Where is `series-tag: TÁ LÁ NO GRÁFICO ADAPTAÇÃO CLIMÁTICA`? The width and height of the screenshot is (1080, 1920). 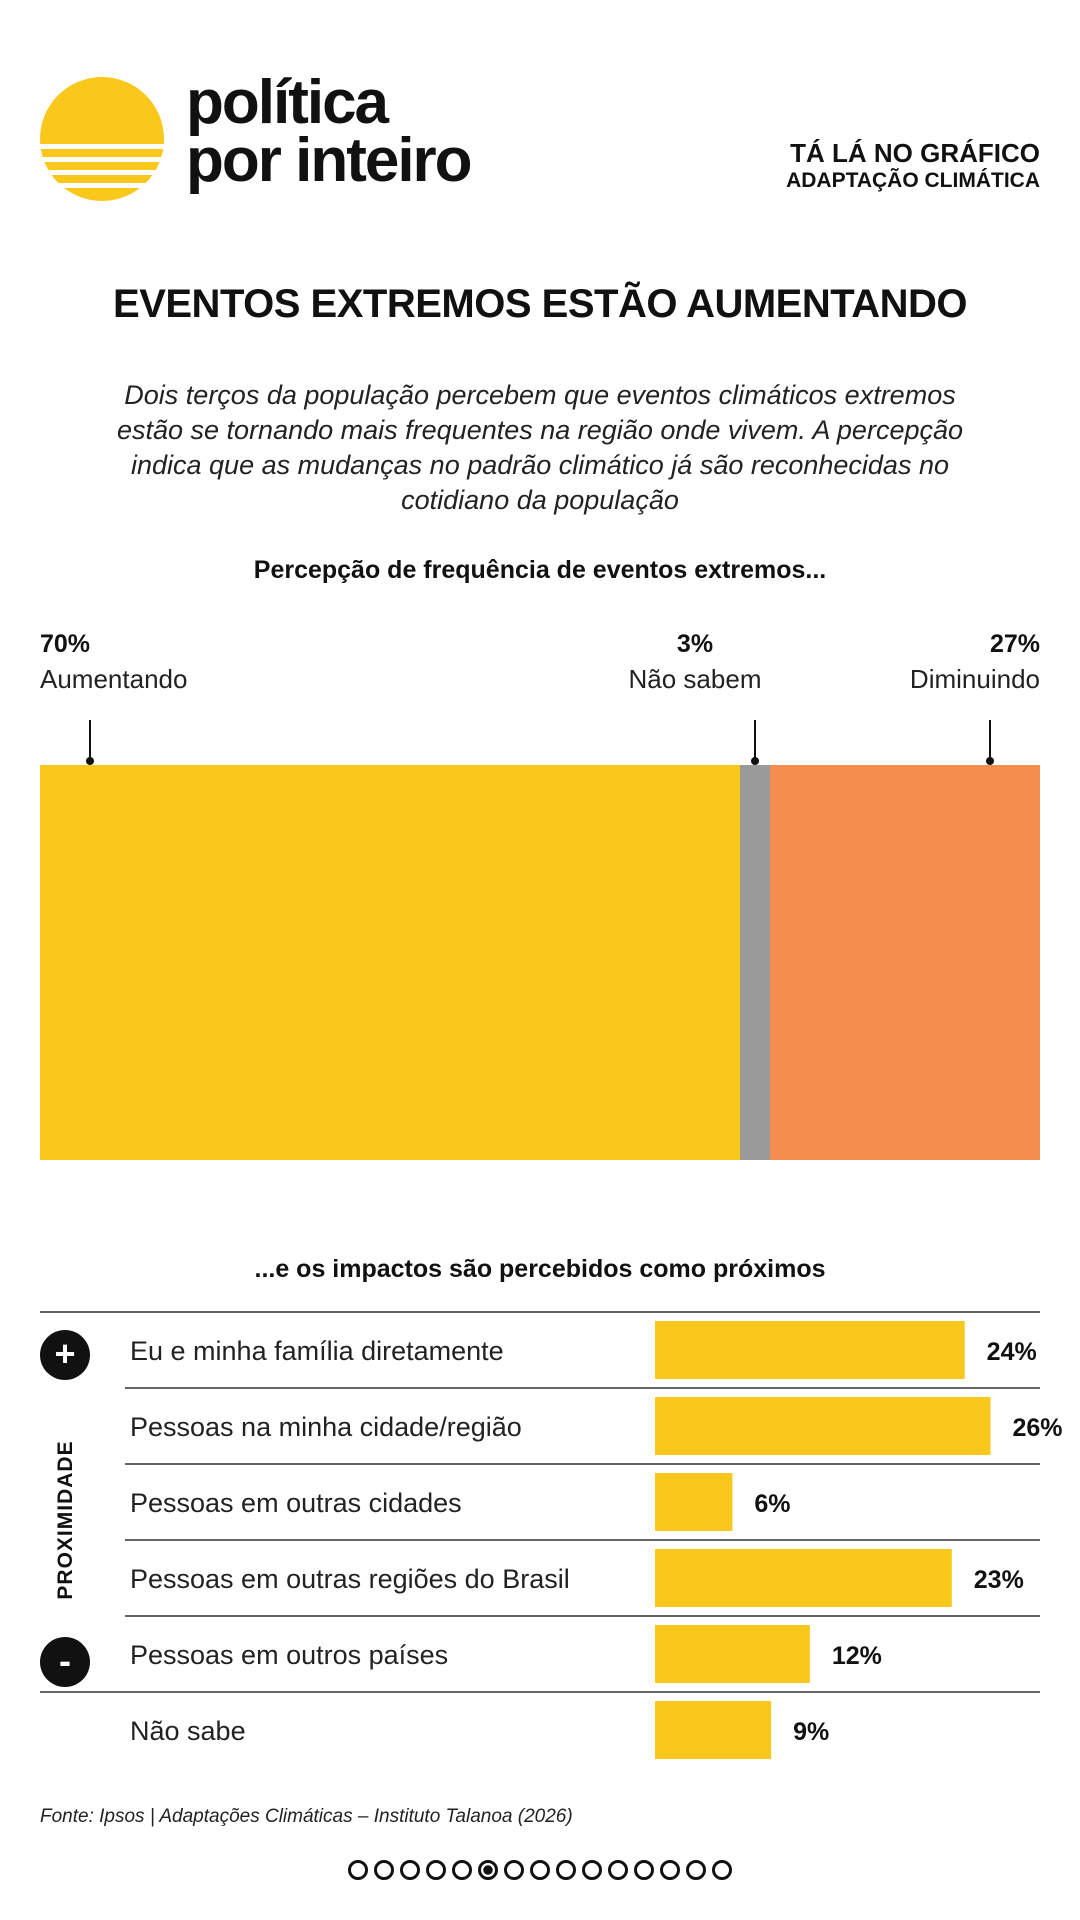
series-tag: TÁ LÁ NO GRÁFICO ADAPTAÇÃO CLIMÁTICA is located at coordinates (913, 166).